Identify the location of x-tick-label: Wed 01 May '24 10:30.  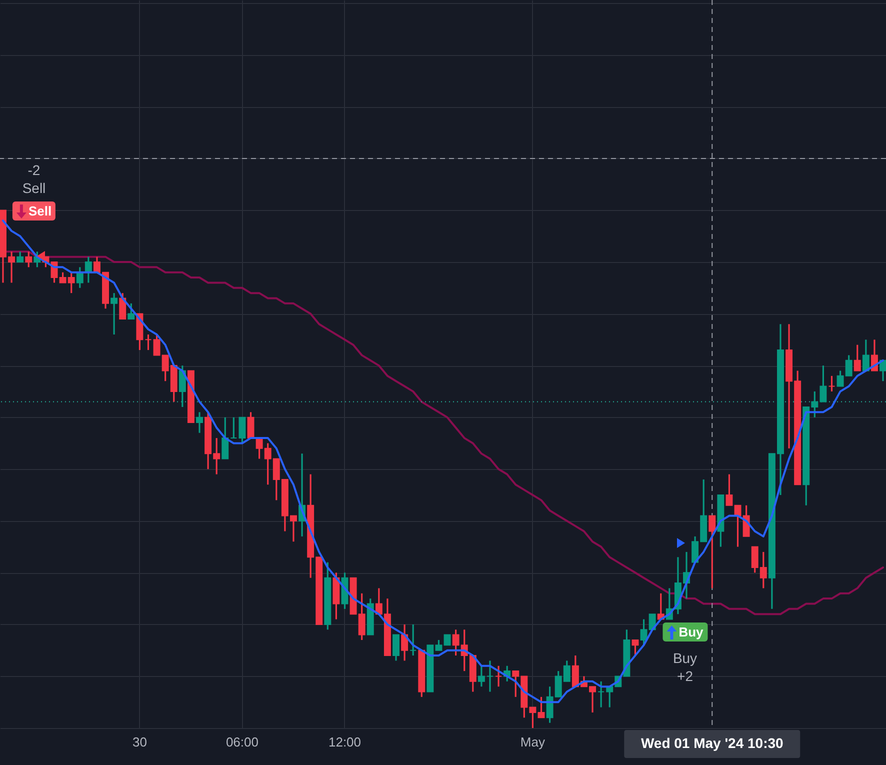
(712, 743).